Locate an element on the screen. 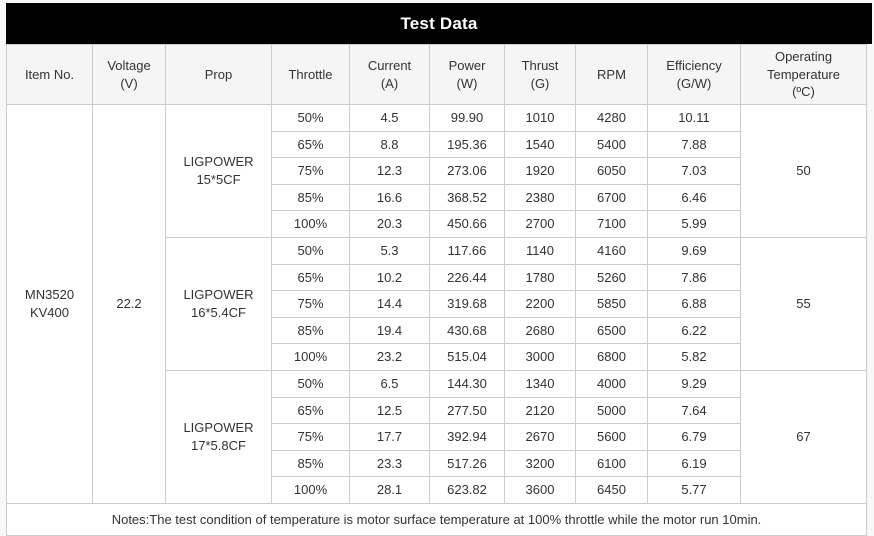 This screenshot has width=874, height=536. cell-voltage: 22.2 is located at coordinates (129, 304).